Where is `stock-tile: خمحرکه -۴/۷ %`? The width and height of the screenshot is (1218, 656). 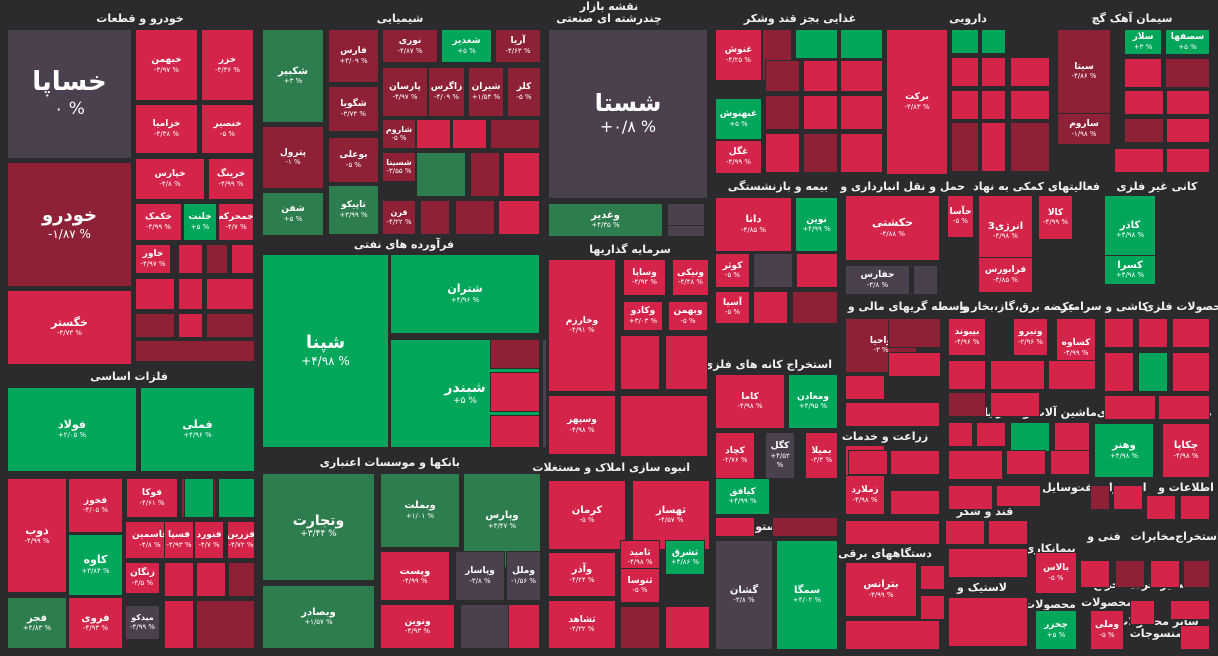
stock-tile: خمحرکه -۴/۷ % is located at coordinates (236, 222).